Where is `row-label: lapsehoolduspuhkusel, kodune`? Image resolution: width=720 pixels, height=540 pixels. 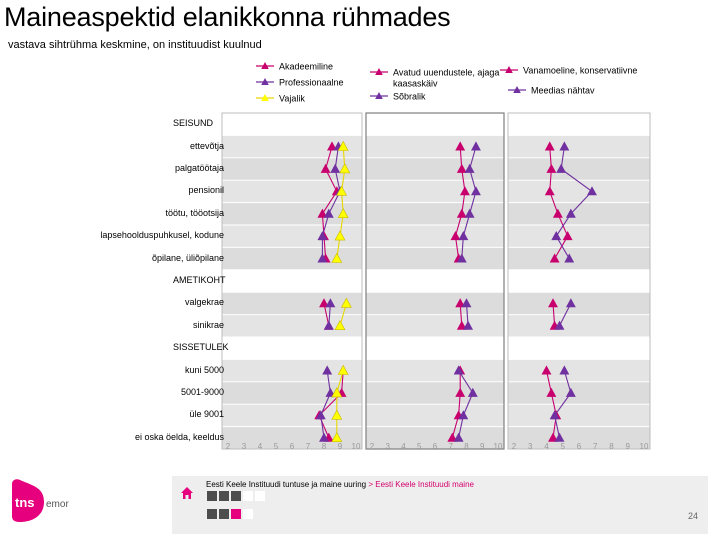 row-label: lapsehoolduspuhkusel, kodune is located at coordinates (162, 235).